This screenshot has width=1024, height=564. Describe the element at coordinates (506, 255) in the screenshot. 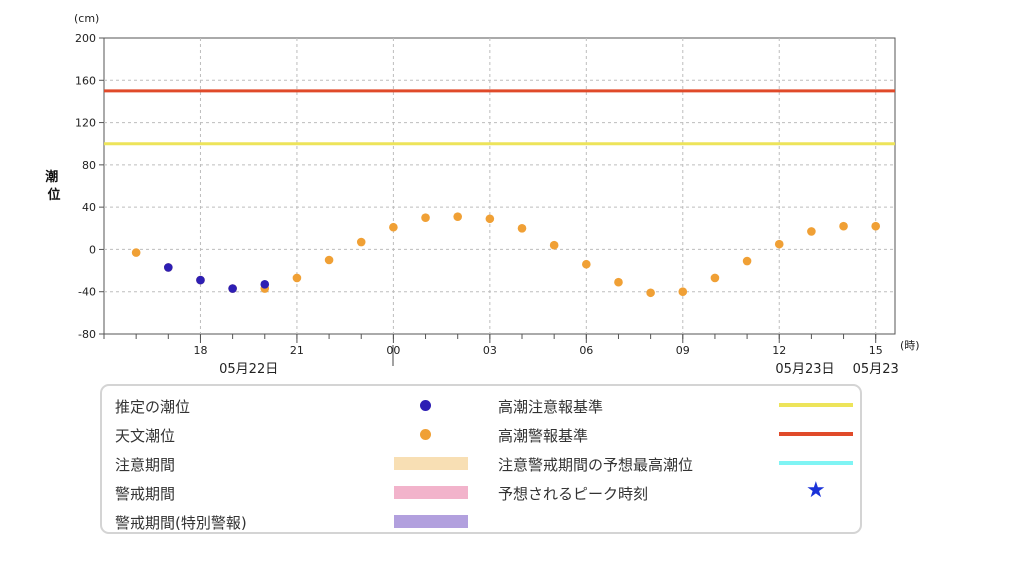

I see `data-points` at that location.